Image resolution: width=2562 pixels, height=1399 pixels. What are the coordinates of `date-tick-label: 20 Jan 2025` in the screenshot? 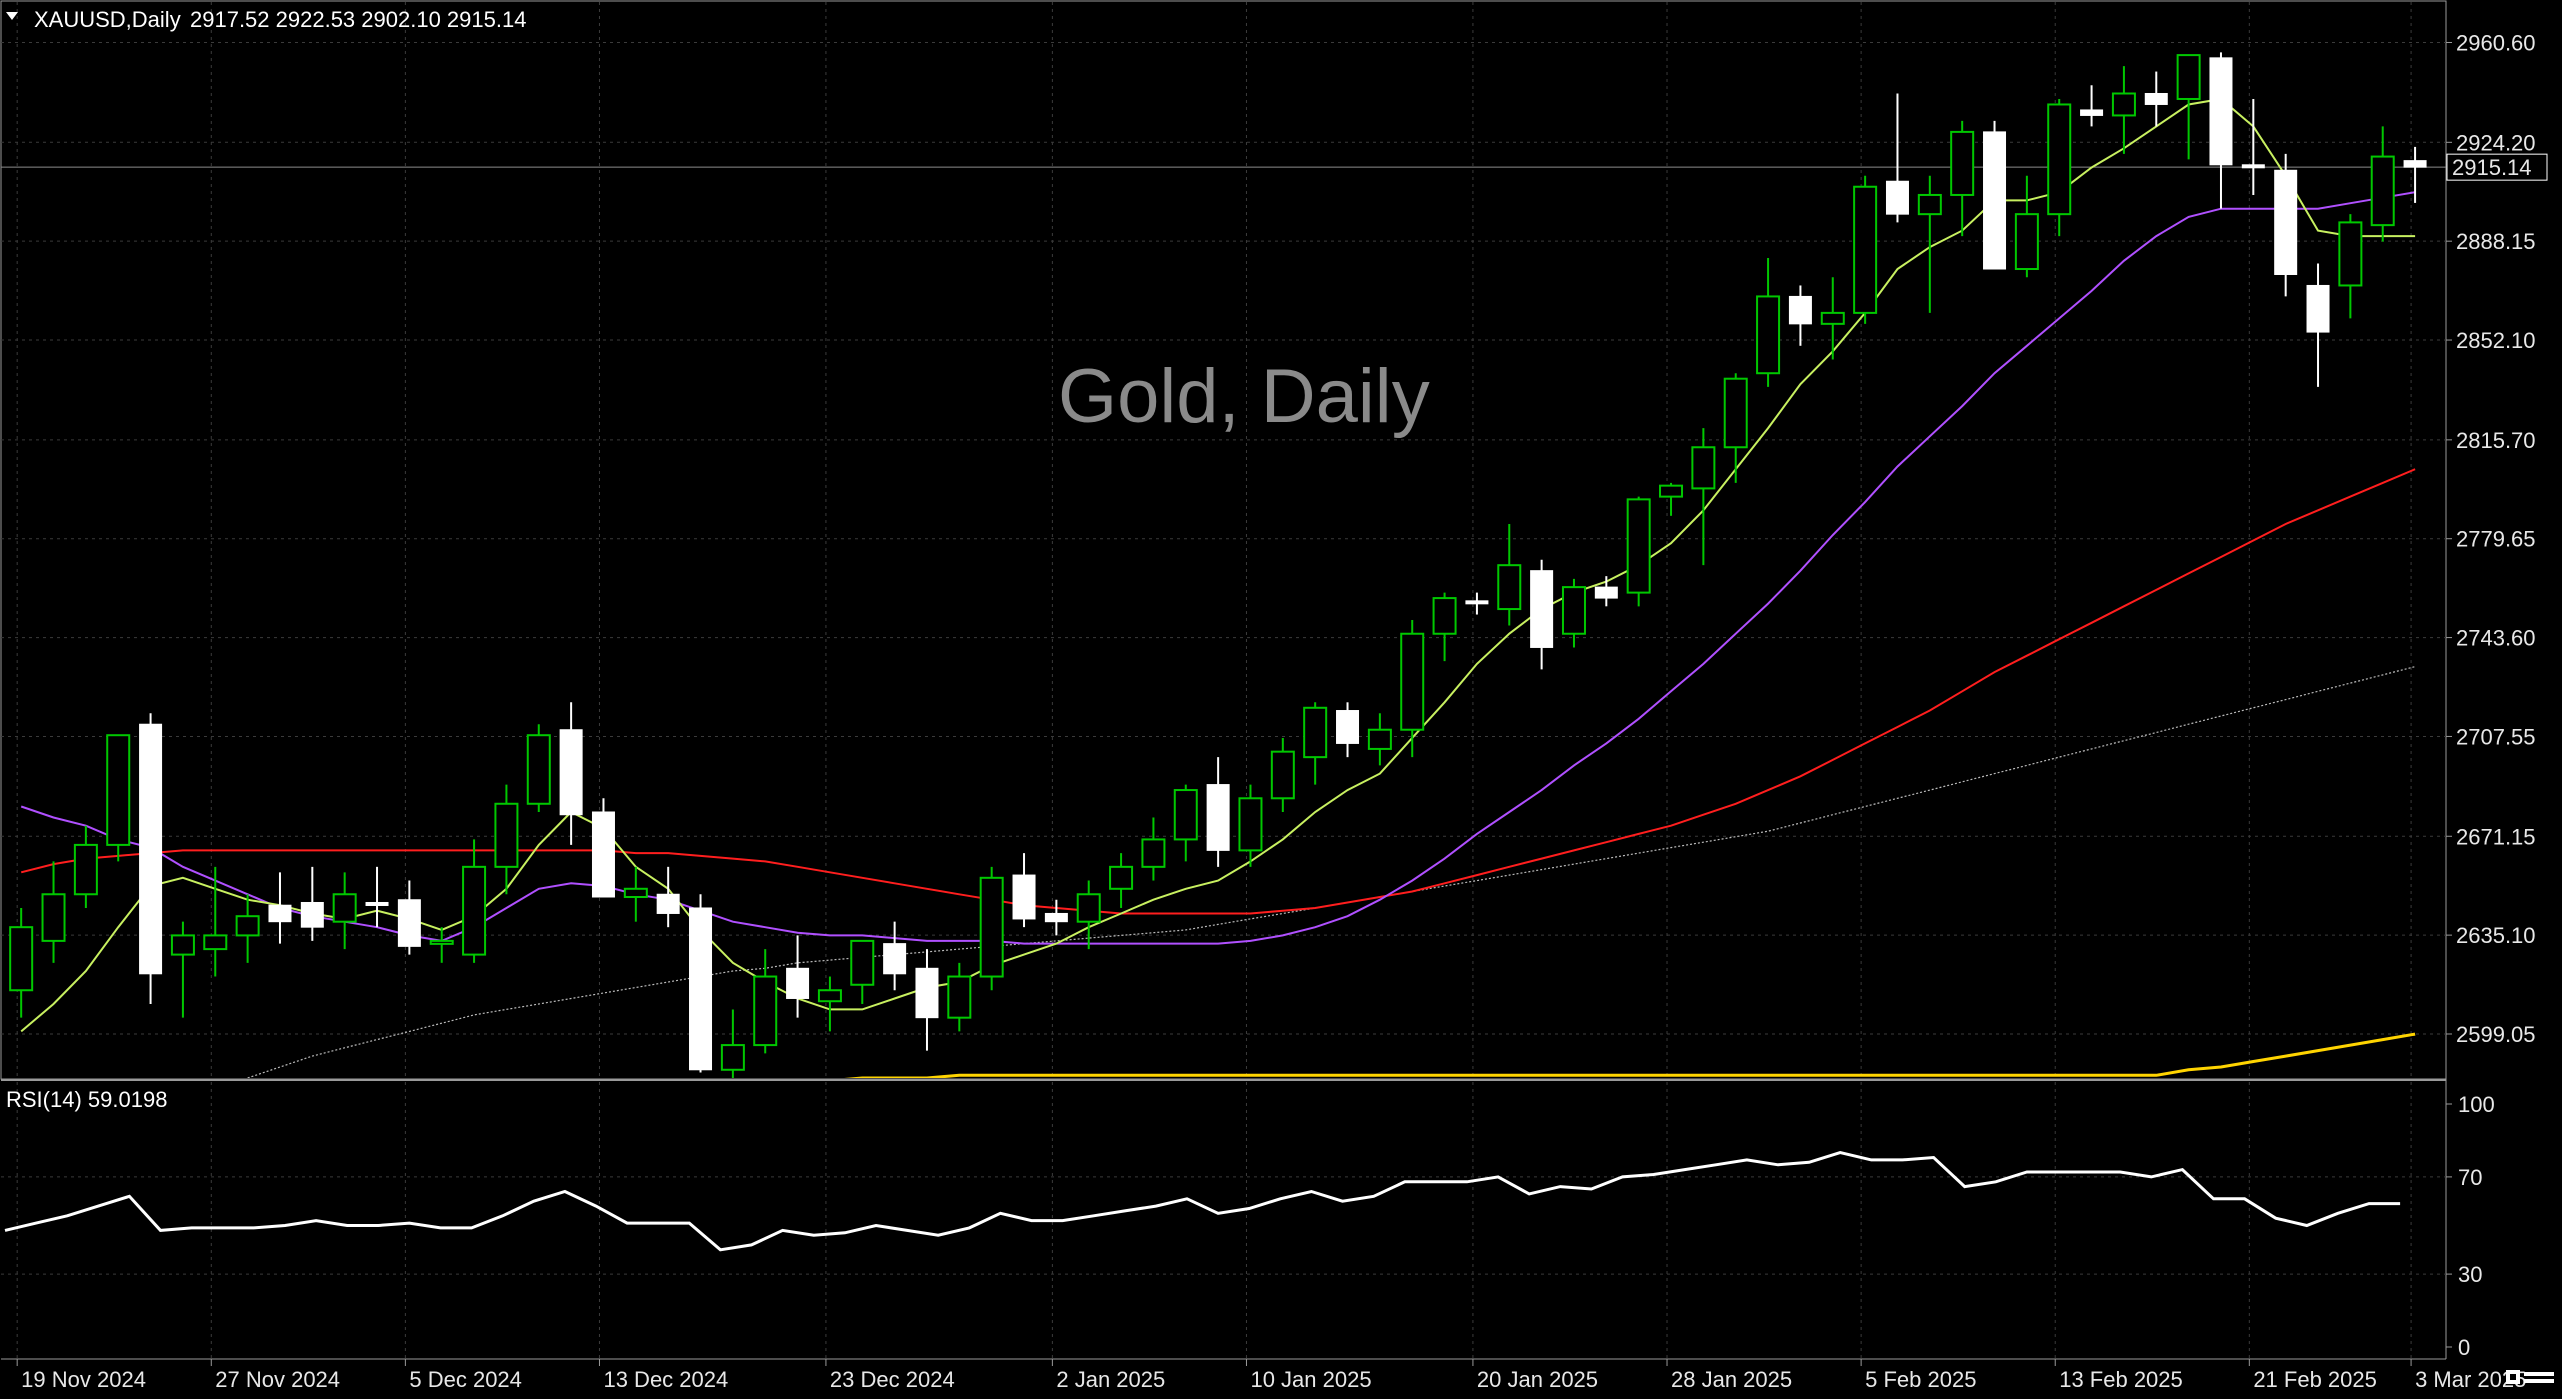 It's located at (1537, 1379).